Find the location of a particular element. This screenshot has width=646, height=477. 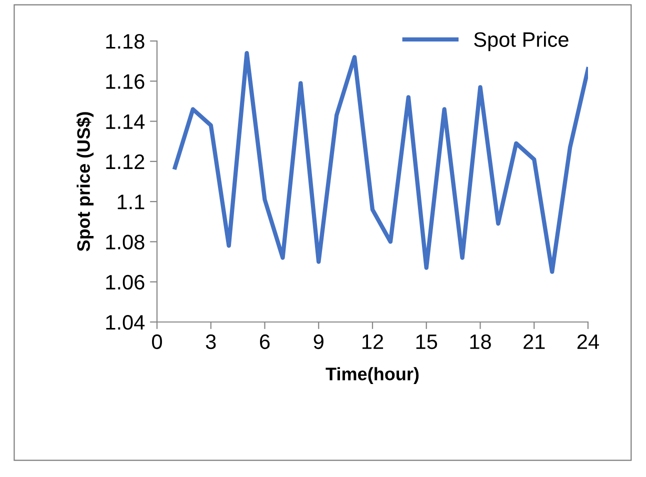

y-tick-label: 1.1 is located at coordinates (131, 202).